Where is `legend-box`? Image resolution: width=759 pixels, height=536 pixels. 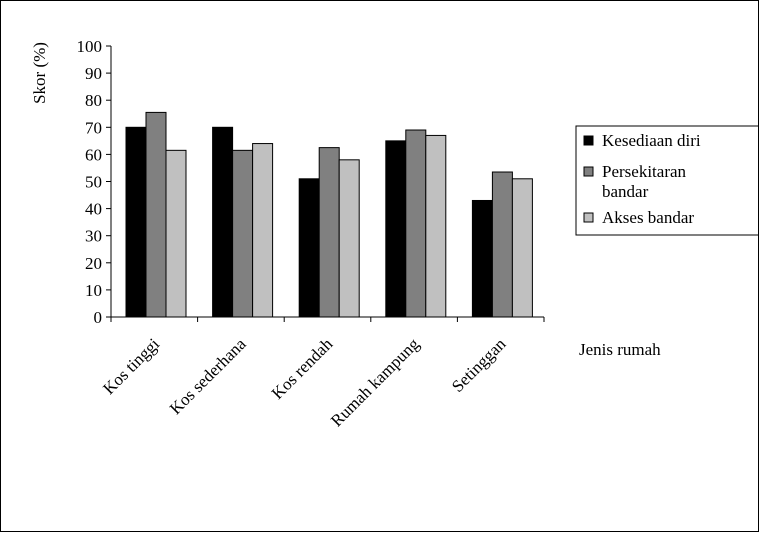 legend-box is located at coordinates (667, 180).